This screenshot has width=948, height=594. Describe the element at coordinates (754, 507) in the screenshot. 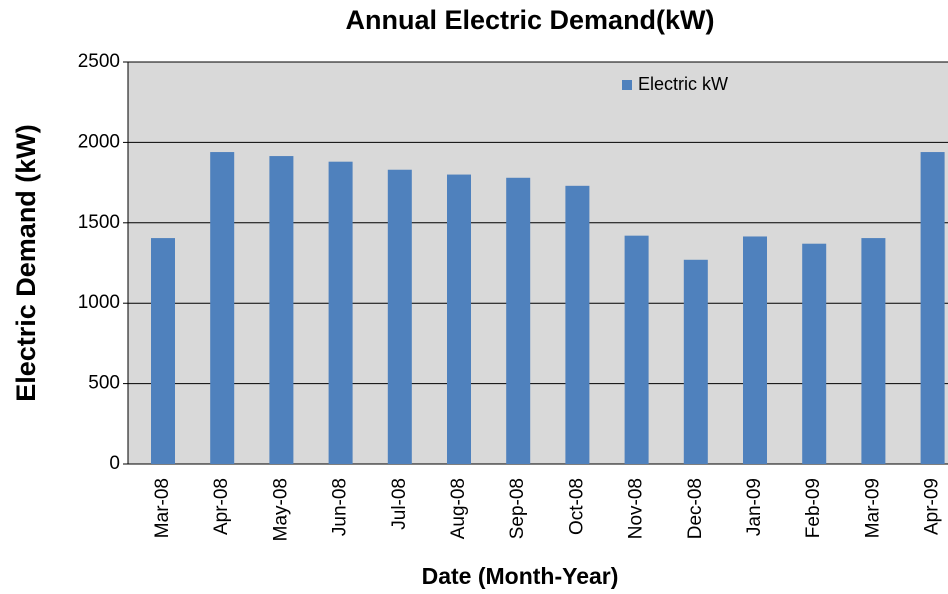

I see `x-tick-label: Jan-09` at that location.